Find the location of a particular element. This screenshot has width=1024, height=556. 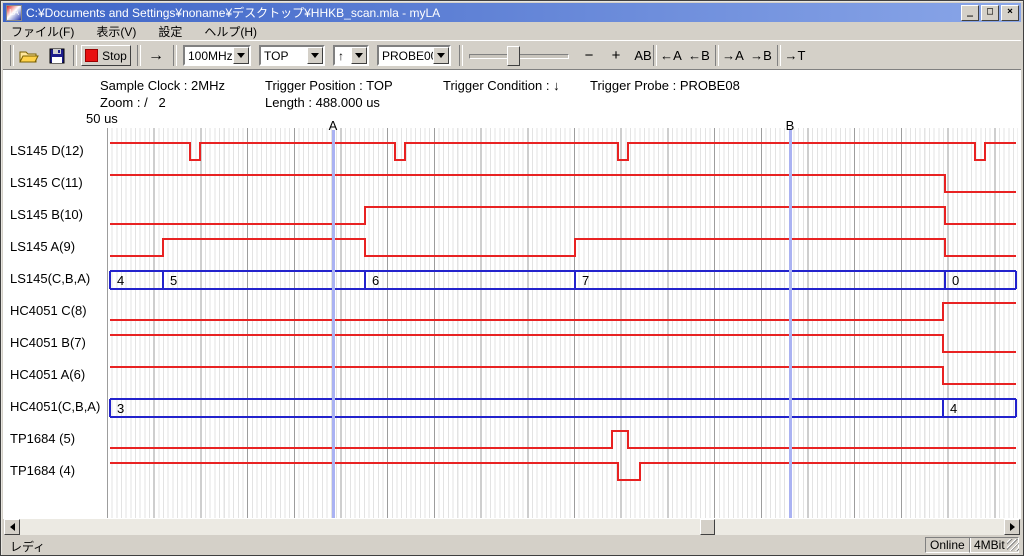

channel-label: LS145 B(10) is located at coordinates (46, 214).